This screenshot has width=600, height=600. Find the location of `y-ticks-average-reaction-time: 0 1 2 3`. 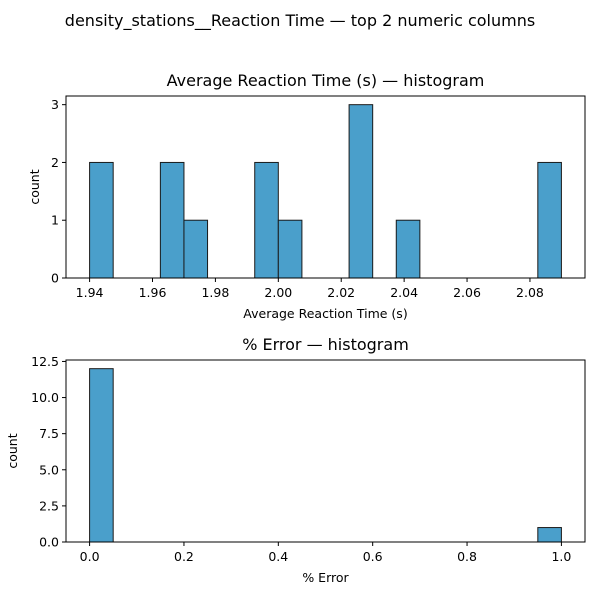

y-ticks-average-reaction-time: 0 1 2 3 is located at coordinates (58, 191).